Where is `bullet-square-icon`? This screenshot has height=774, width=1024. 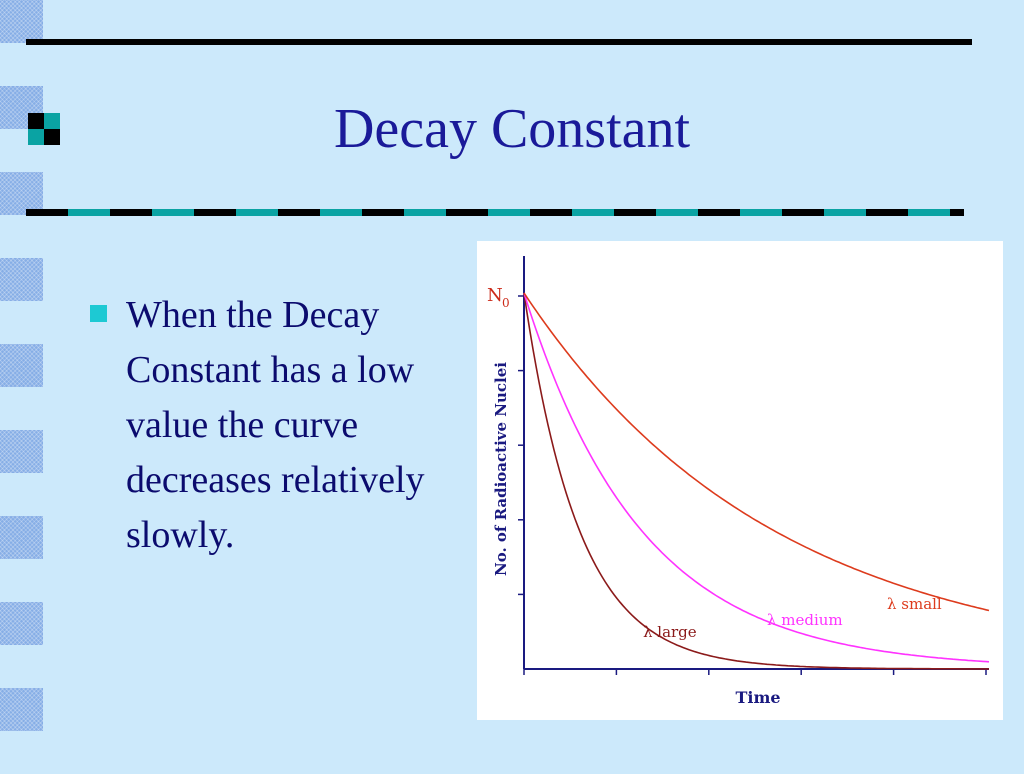
bullet-square-icon is located at coordinates (98, 313).